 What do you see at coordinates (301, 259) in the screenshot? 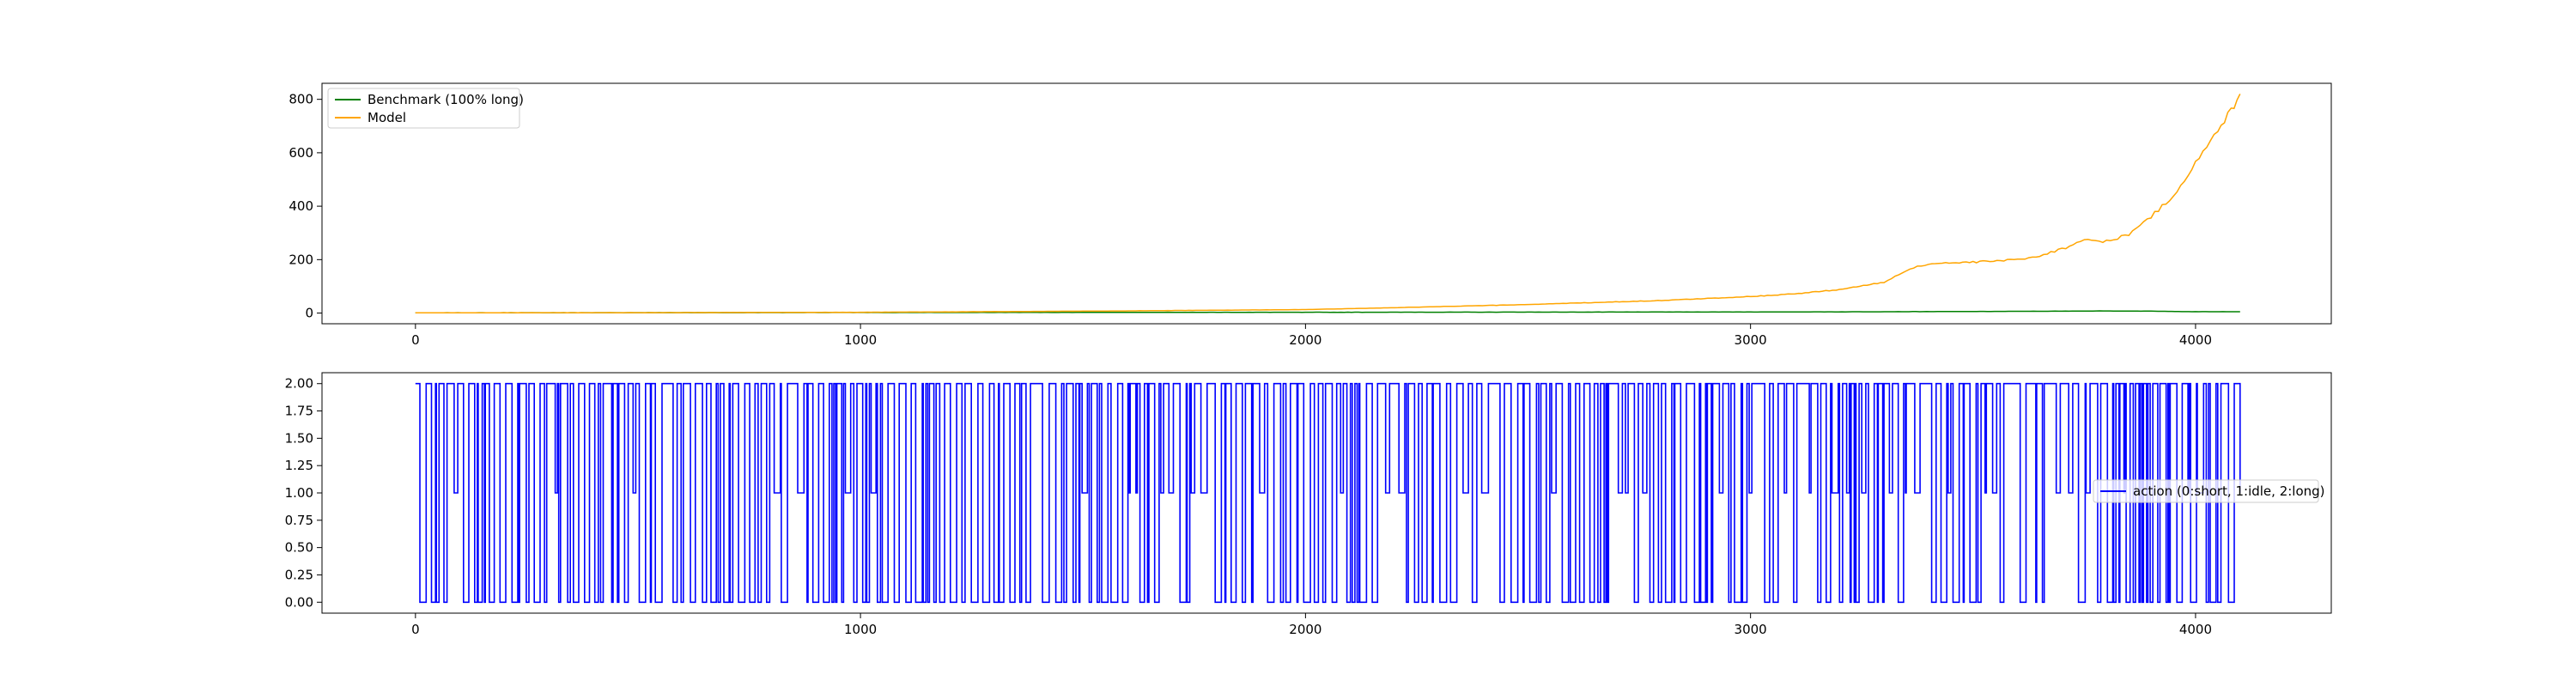
I see `equity-y-tick-label: 200` at bounding box center [301, 259].